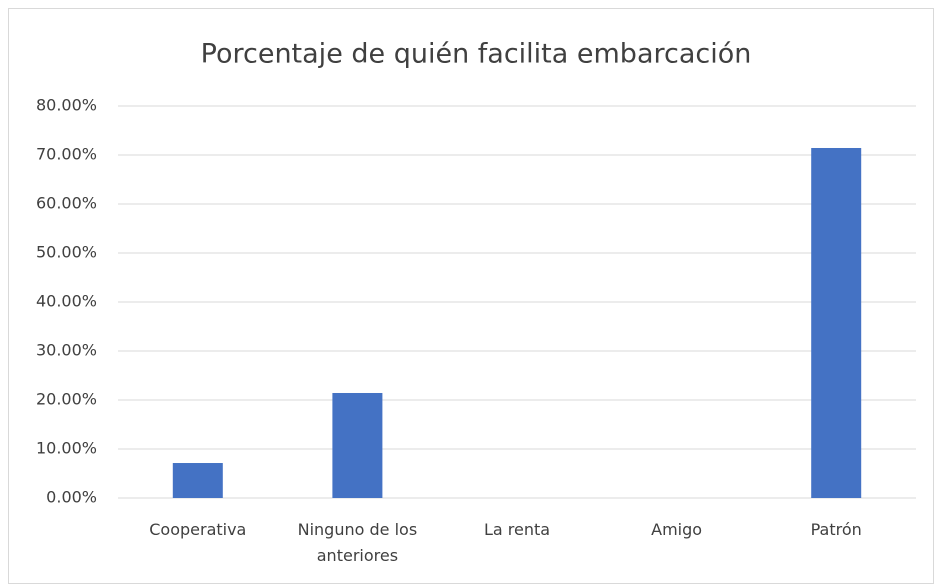 Image resolution: width=934 pixels, height=584 pixels. I want to click on y-tick-label: 50.00%, so click(66, 252).